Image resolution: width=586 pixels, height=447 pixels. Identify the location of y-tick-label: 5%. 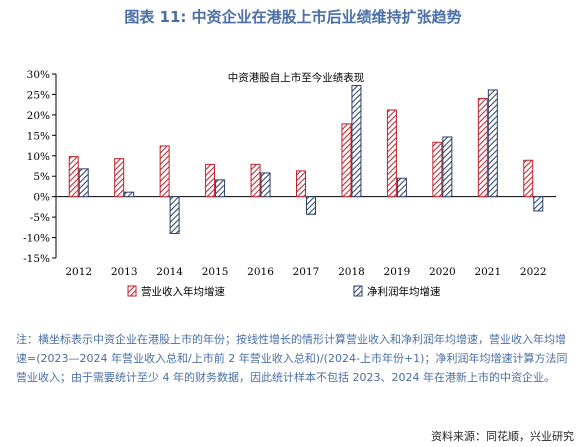
(41, 177).